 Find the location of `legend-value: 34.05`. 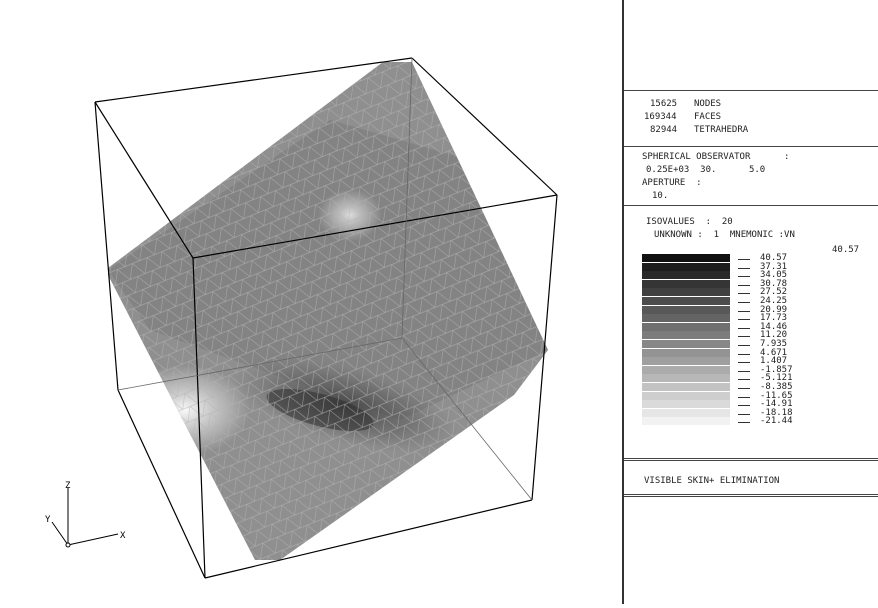

legend-value: 34.05 is located at coordinates (774, 275).